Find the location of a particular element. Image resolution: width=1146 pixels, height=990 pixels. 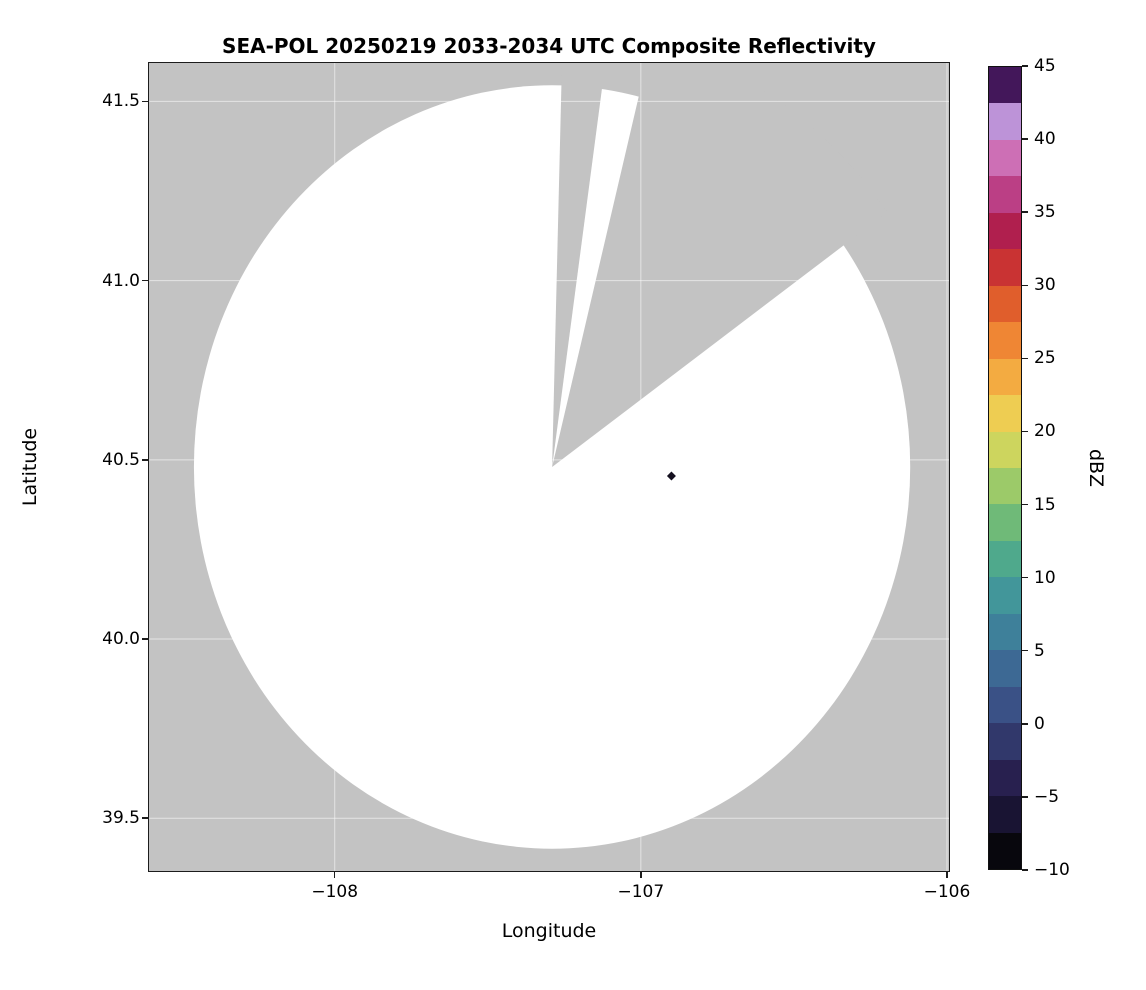

colorbar-tick-label: 10 is located at coordinates (1045, 577).